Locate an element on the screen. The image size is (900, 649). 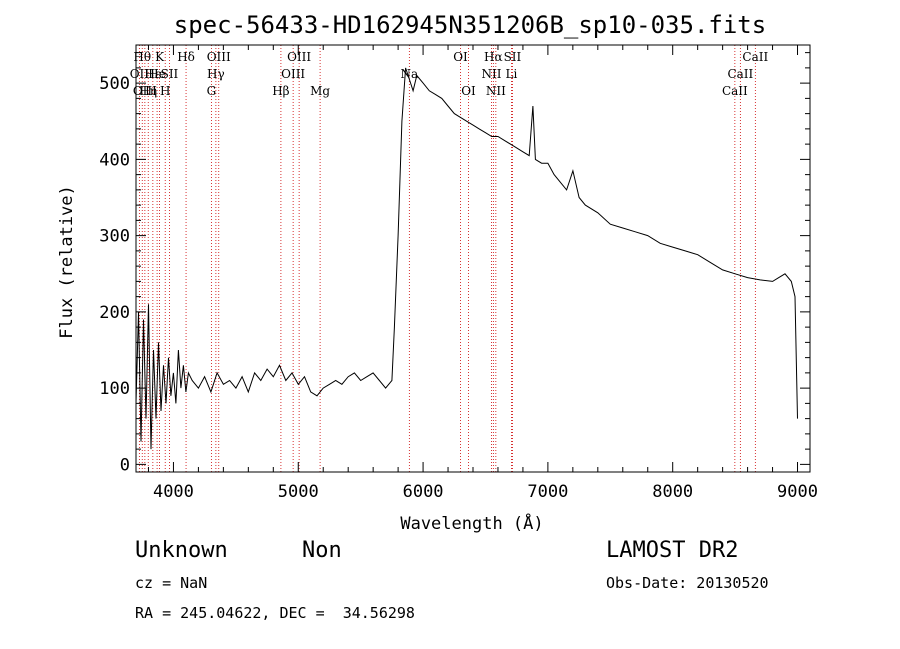
y-tick-label: 200 is located at coordinates (114, 313).